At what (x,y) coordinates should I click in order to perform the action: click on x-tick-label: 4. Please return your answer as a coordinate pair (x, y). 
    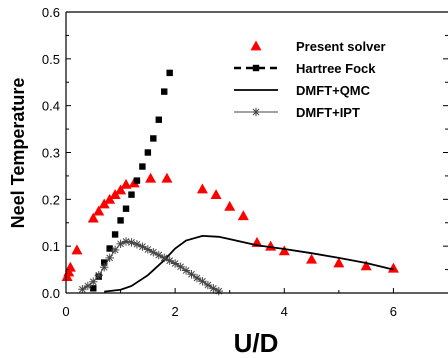
    Looking at the image, I should click on (284, 311).